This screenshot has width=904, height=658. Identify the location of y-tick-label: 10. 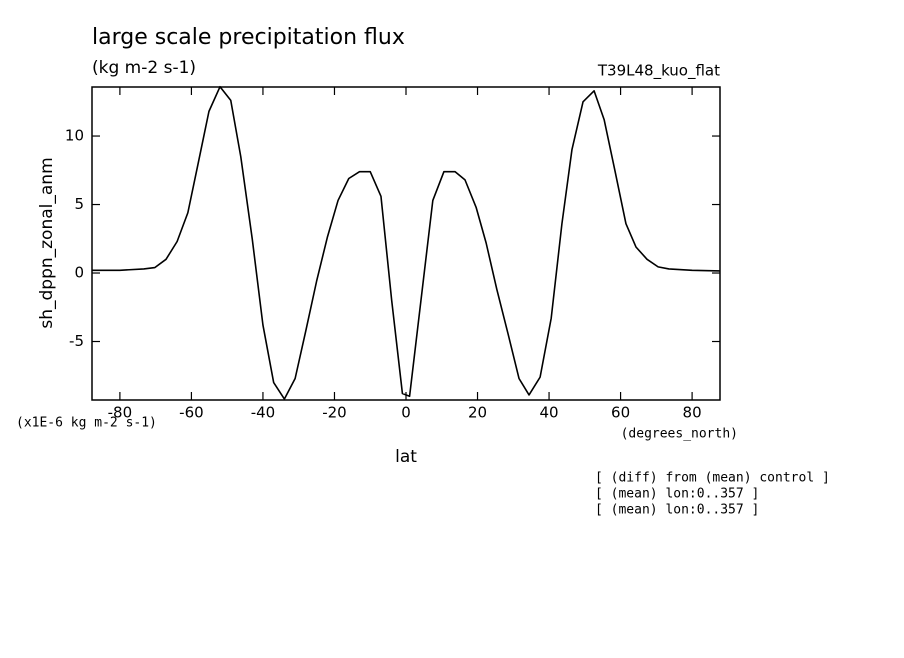
(74, 136).